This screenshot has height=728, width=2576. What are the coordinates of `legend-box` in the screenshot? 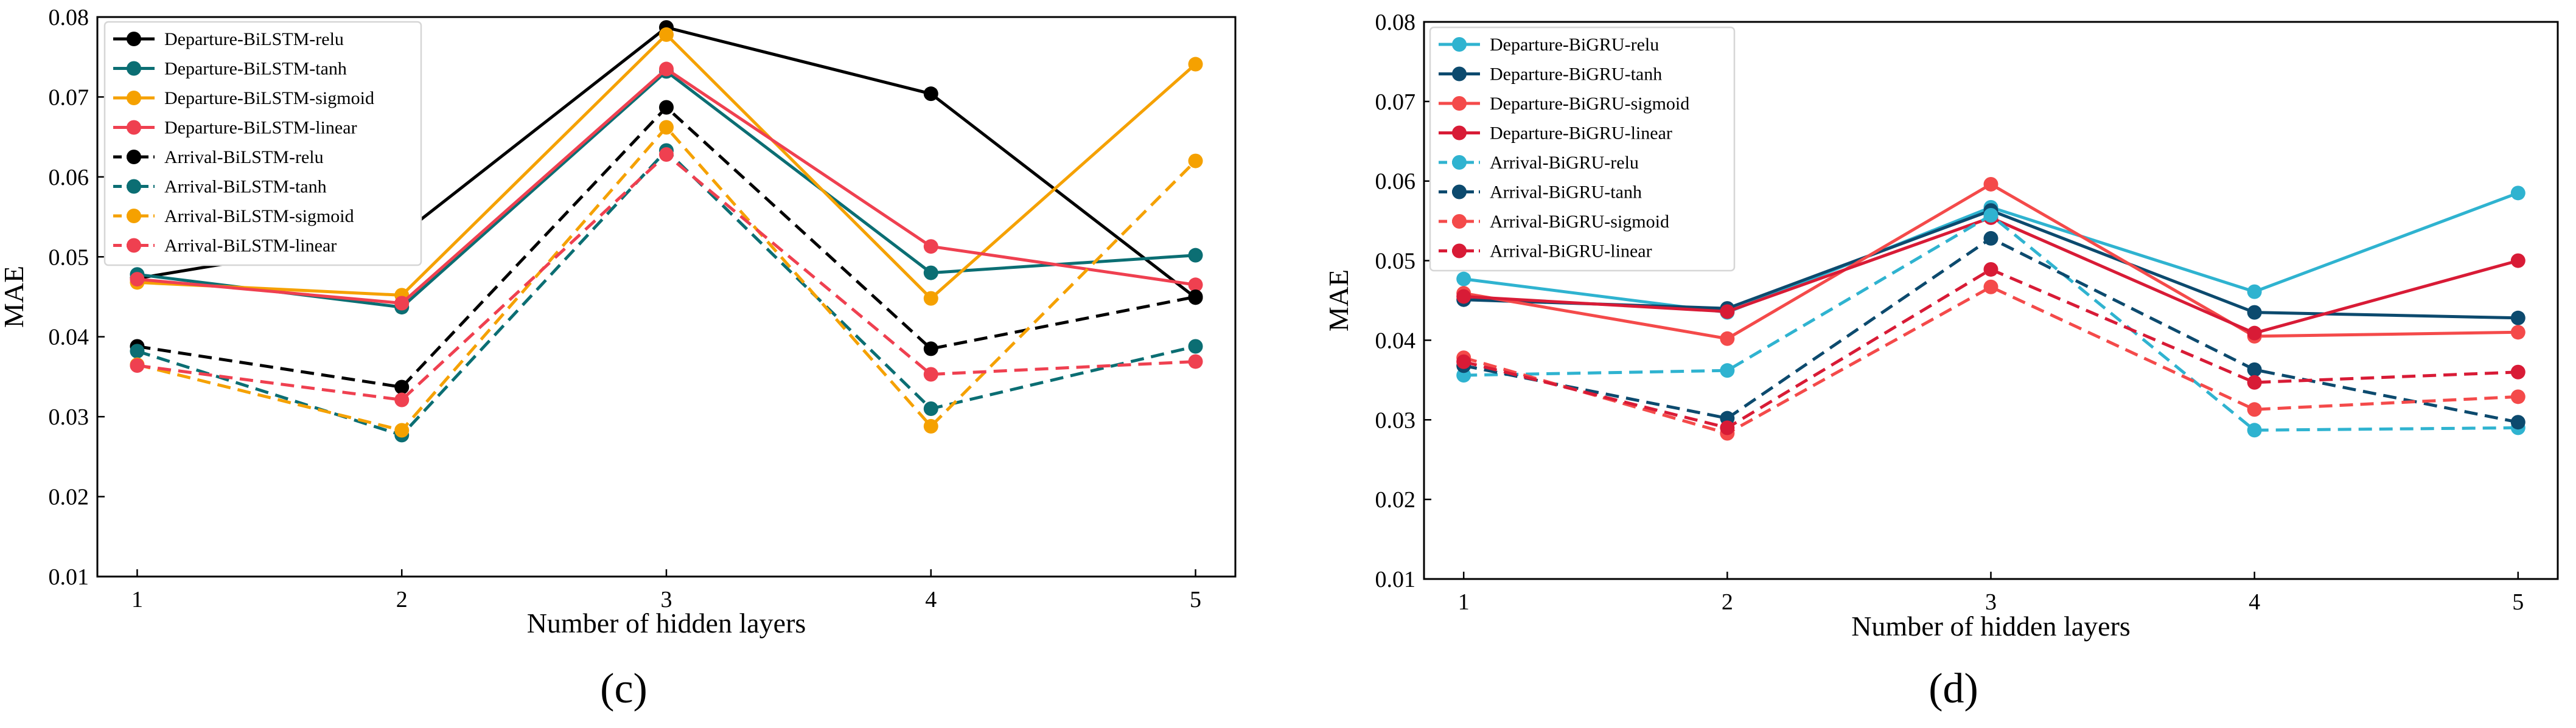 It's located at (1582, 149).